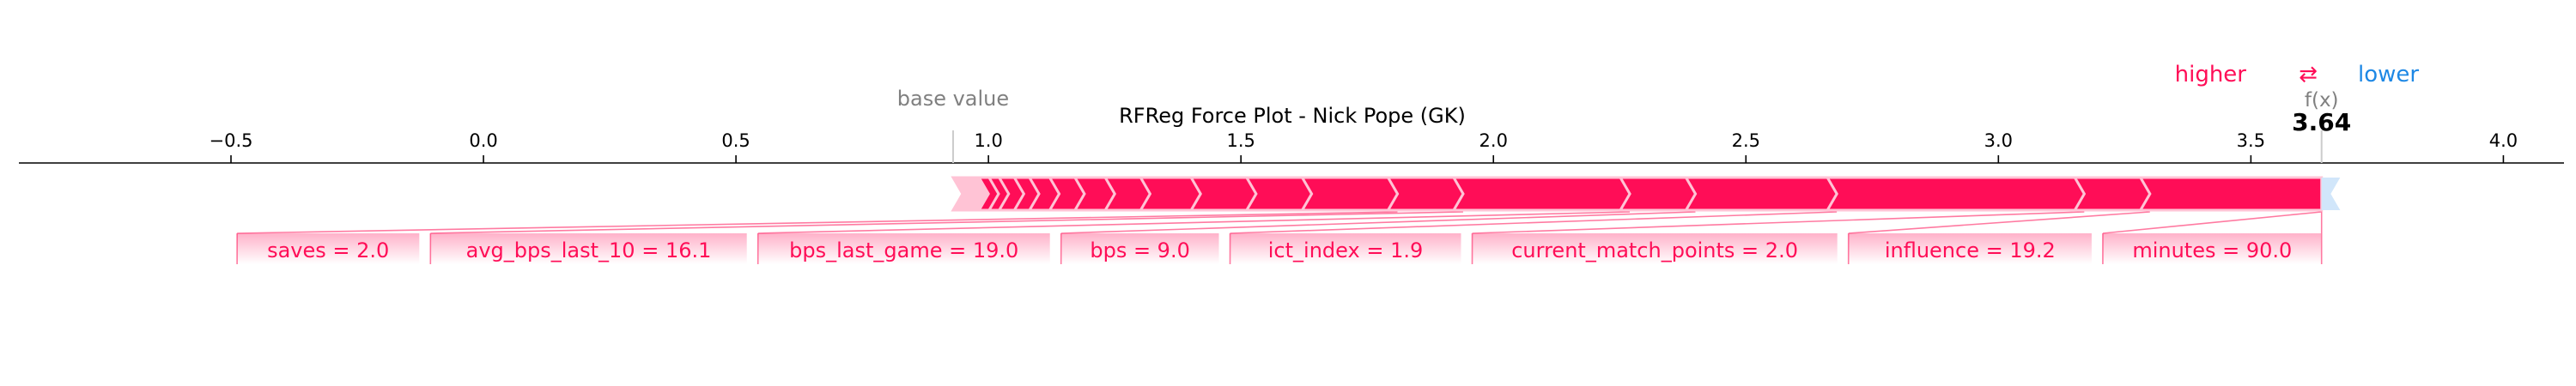 Image resolution: width=2576 pixels, height=386 pixels. I want to click on feature-label: saves = 2.0, so click(328, 250).